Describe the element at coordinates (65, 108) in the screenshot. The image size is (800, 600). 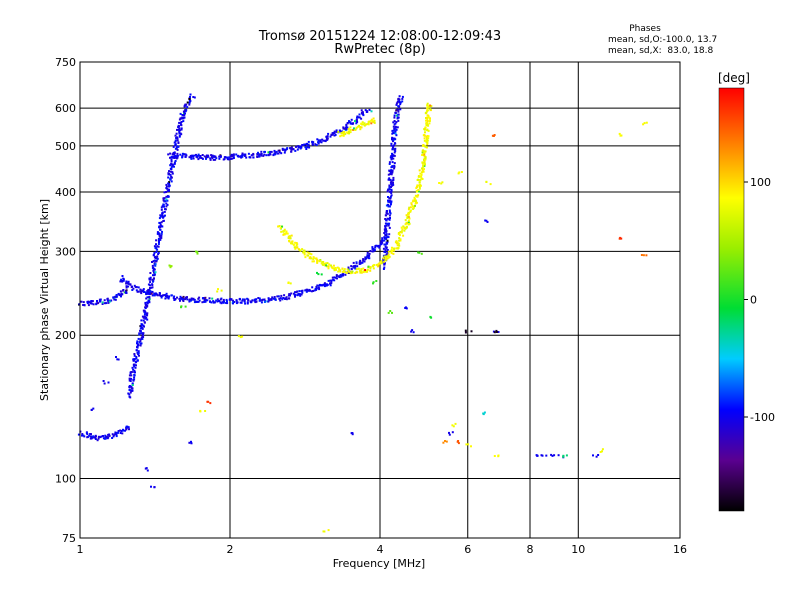
I see `y-tick-label: 600` at that location.